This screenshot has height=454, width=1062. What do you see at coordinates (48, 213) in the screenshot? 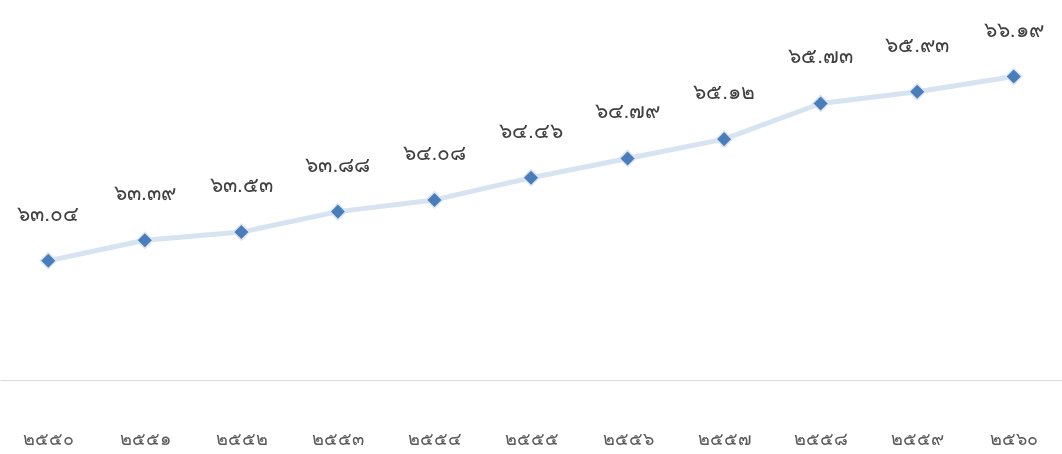
I see `data-label: ๖๓.๐๔` at bounding box center [48, 213].